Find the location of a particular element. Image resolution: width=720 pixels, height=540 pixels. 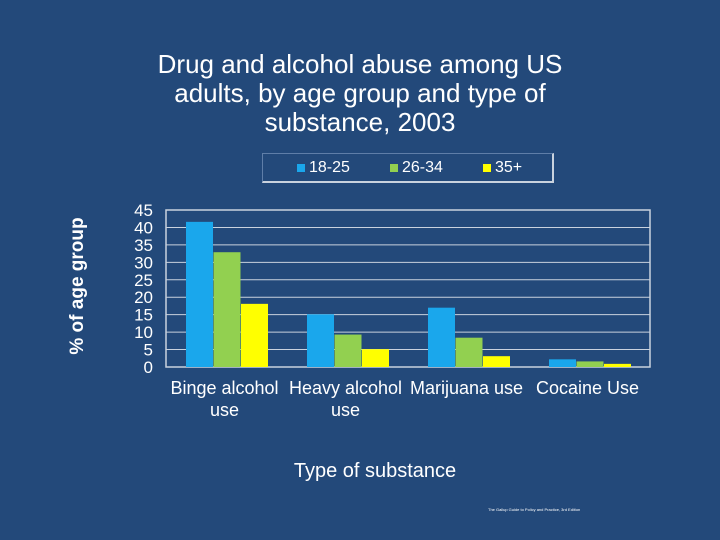

y-tick-label-0: 0 is located at coordinates (148, 367).